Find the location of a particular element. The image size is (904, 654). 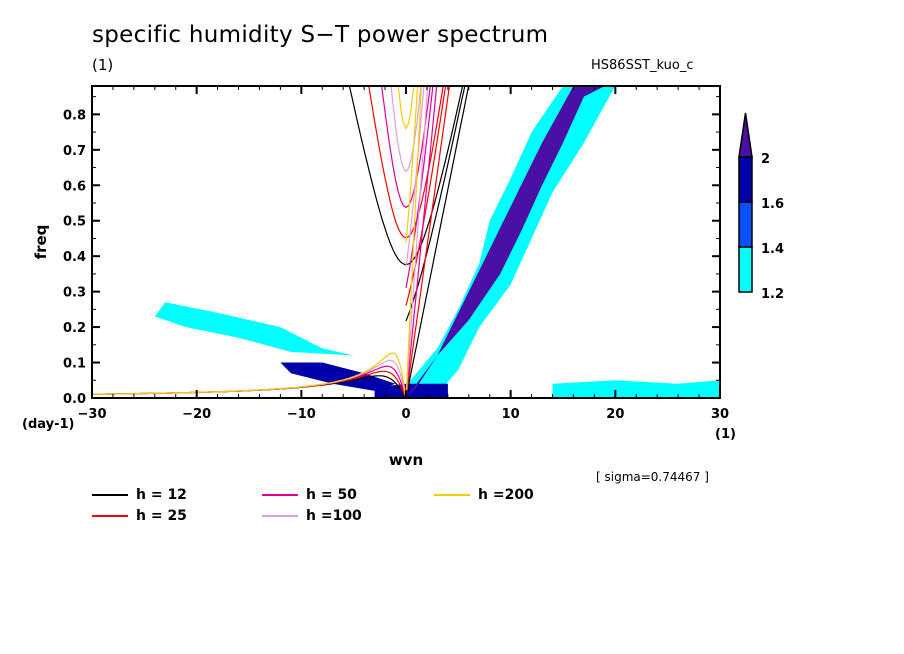

legend-item-h25: h = 25 is located at coordinates (139, 516).